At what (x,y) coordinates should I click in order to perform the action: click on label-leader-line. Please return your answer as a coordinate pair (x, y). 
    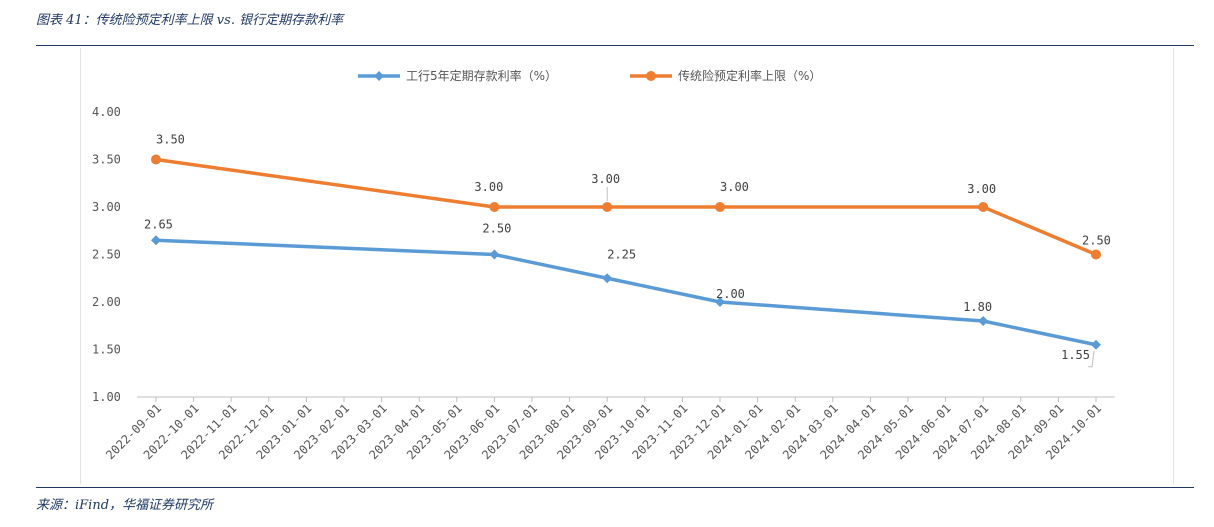
    Looking at the image, I should click on (1091, 359).